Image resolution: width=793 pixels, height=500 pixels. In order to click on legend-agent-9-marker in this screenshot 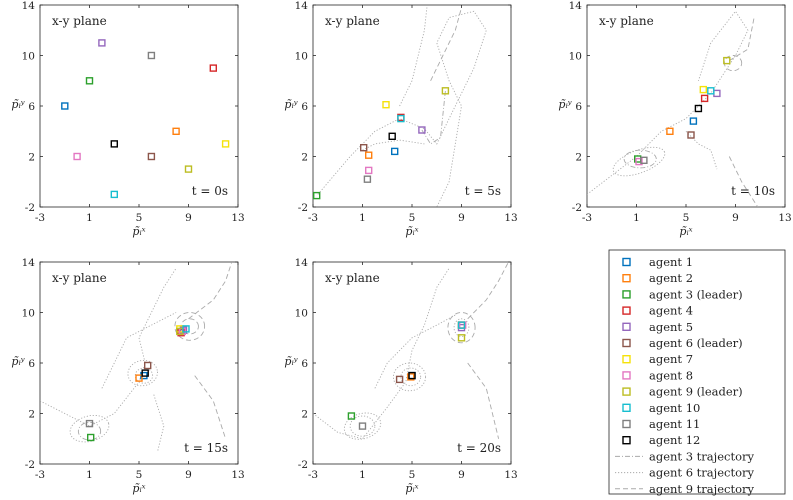, I will do `click(626, 391)`.